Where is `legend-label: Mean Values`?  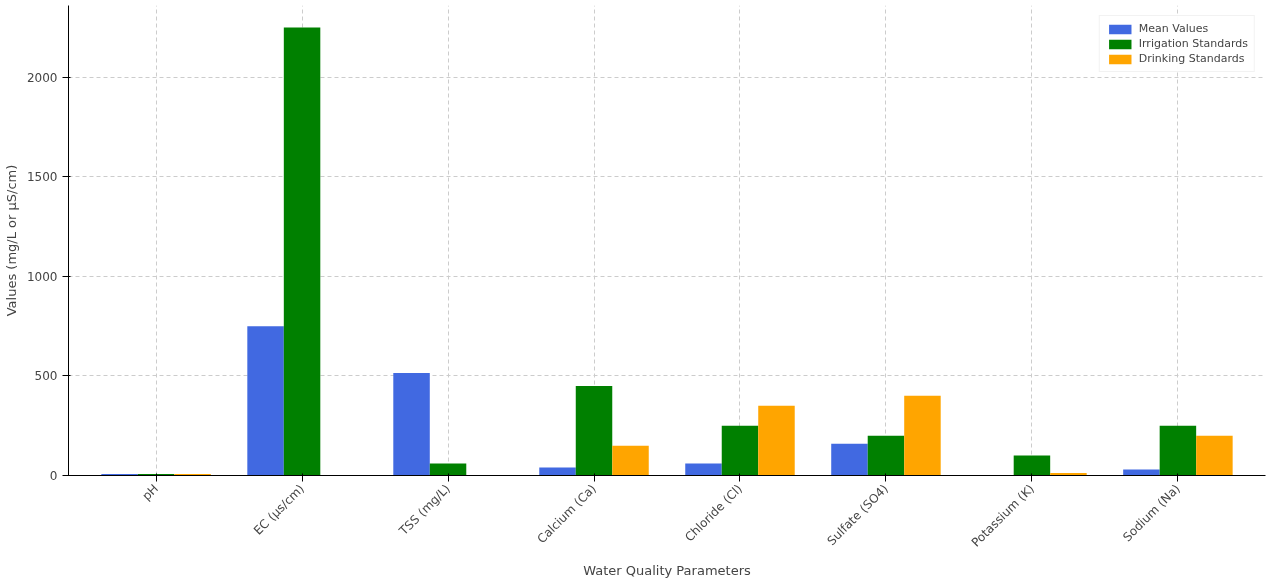
legend-label: Mean Values is located at coordinates (1173, 28).